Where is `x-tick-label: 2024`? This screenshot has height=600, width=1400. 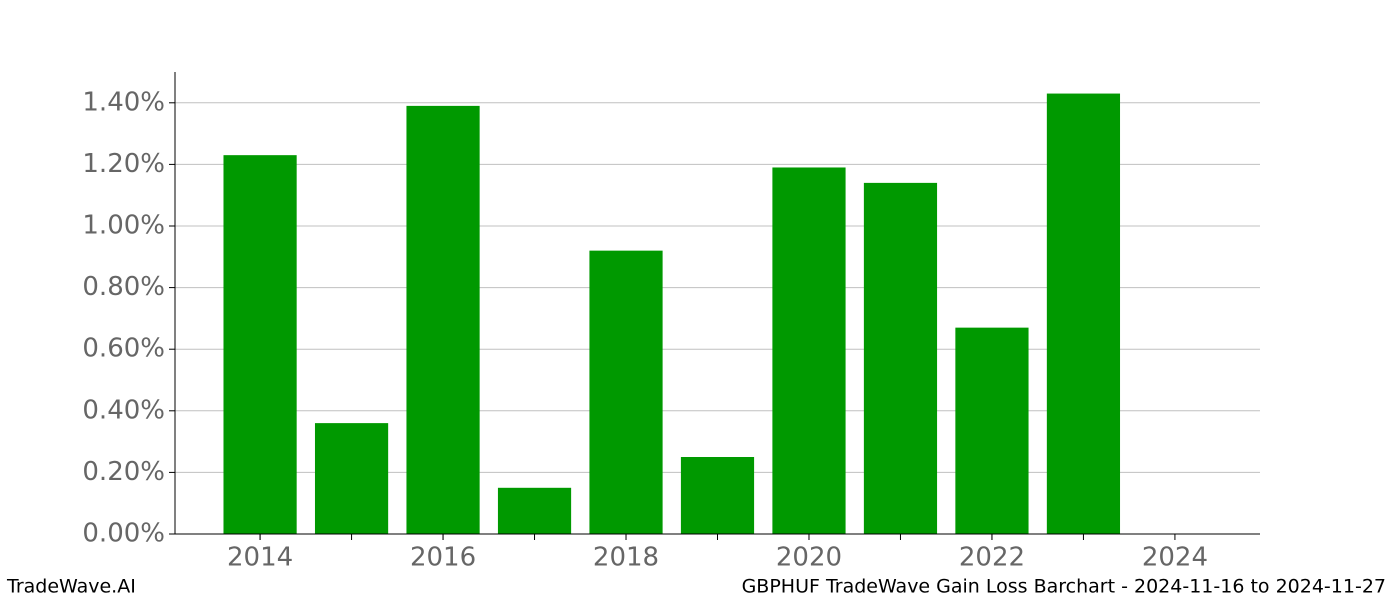 x-tick-label: 2024 is located at coordinates (1175, 558).